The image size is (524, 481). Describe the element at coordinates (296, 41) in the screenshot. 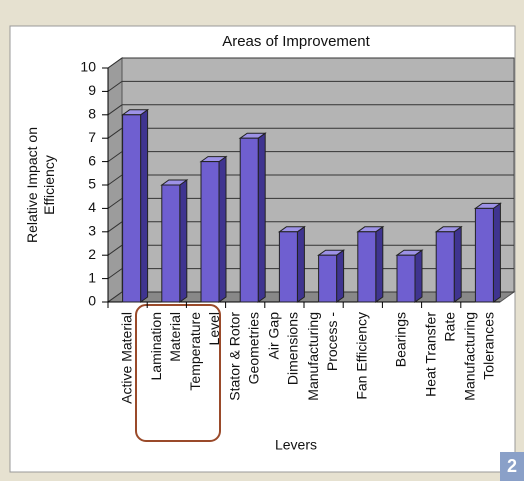

I see `chart-title: Areas of Improvement` at that location.